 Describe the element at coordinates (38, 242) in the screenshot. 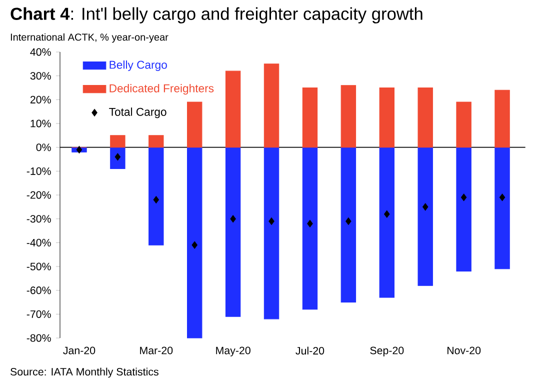

I see `y-tick-label: -40%` at that location.